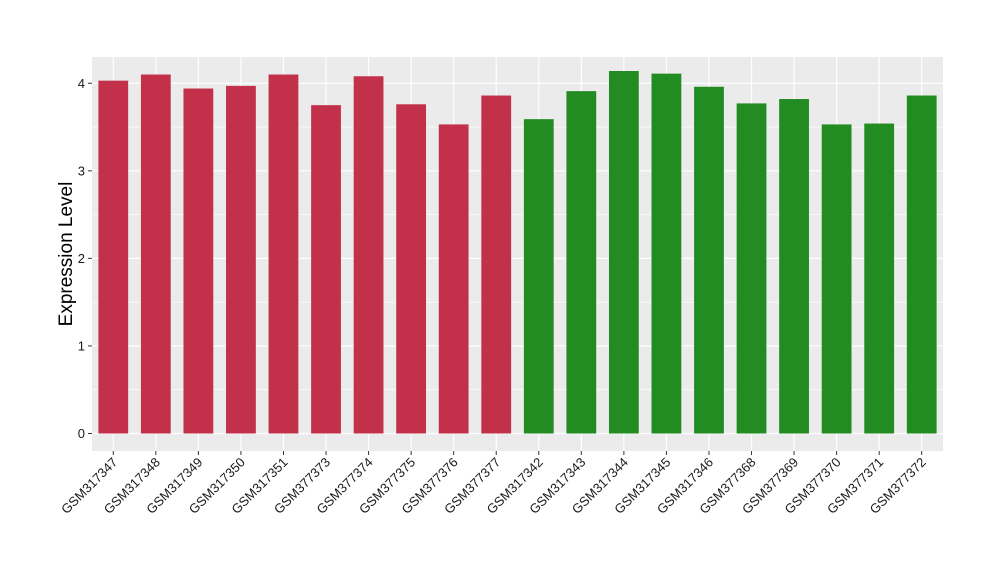  What do you see at coordinates (81, 83) in the screenshot?
I see `y-tick-label: 4` at bounding box center [81, 83].